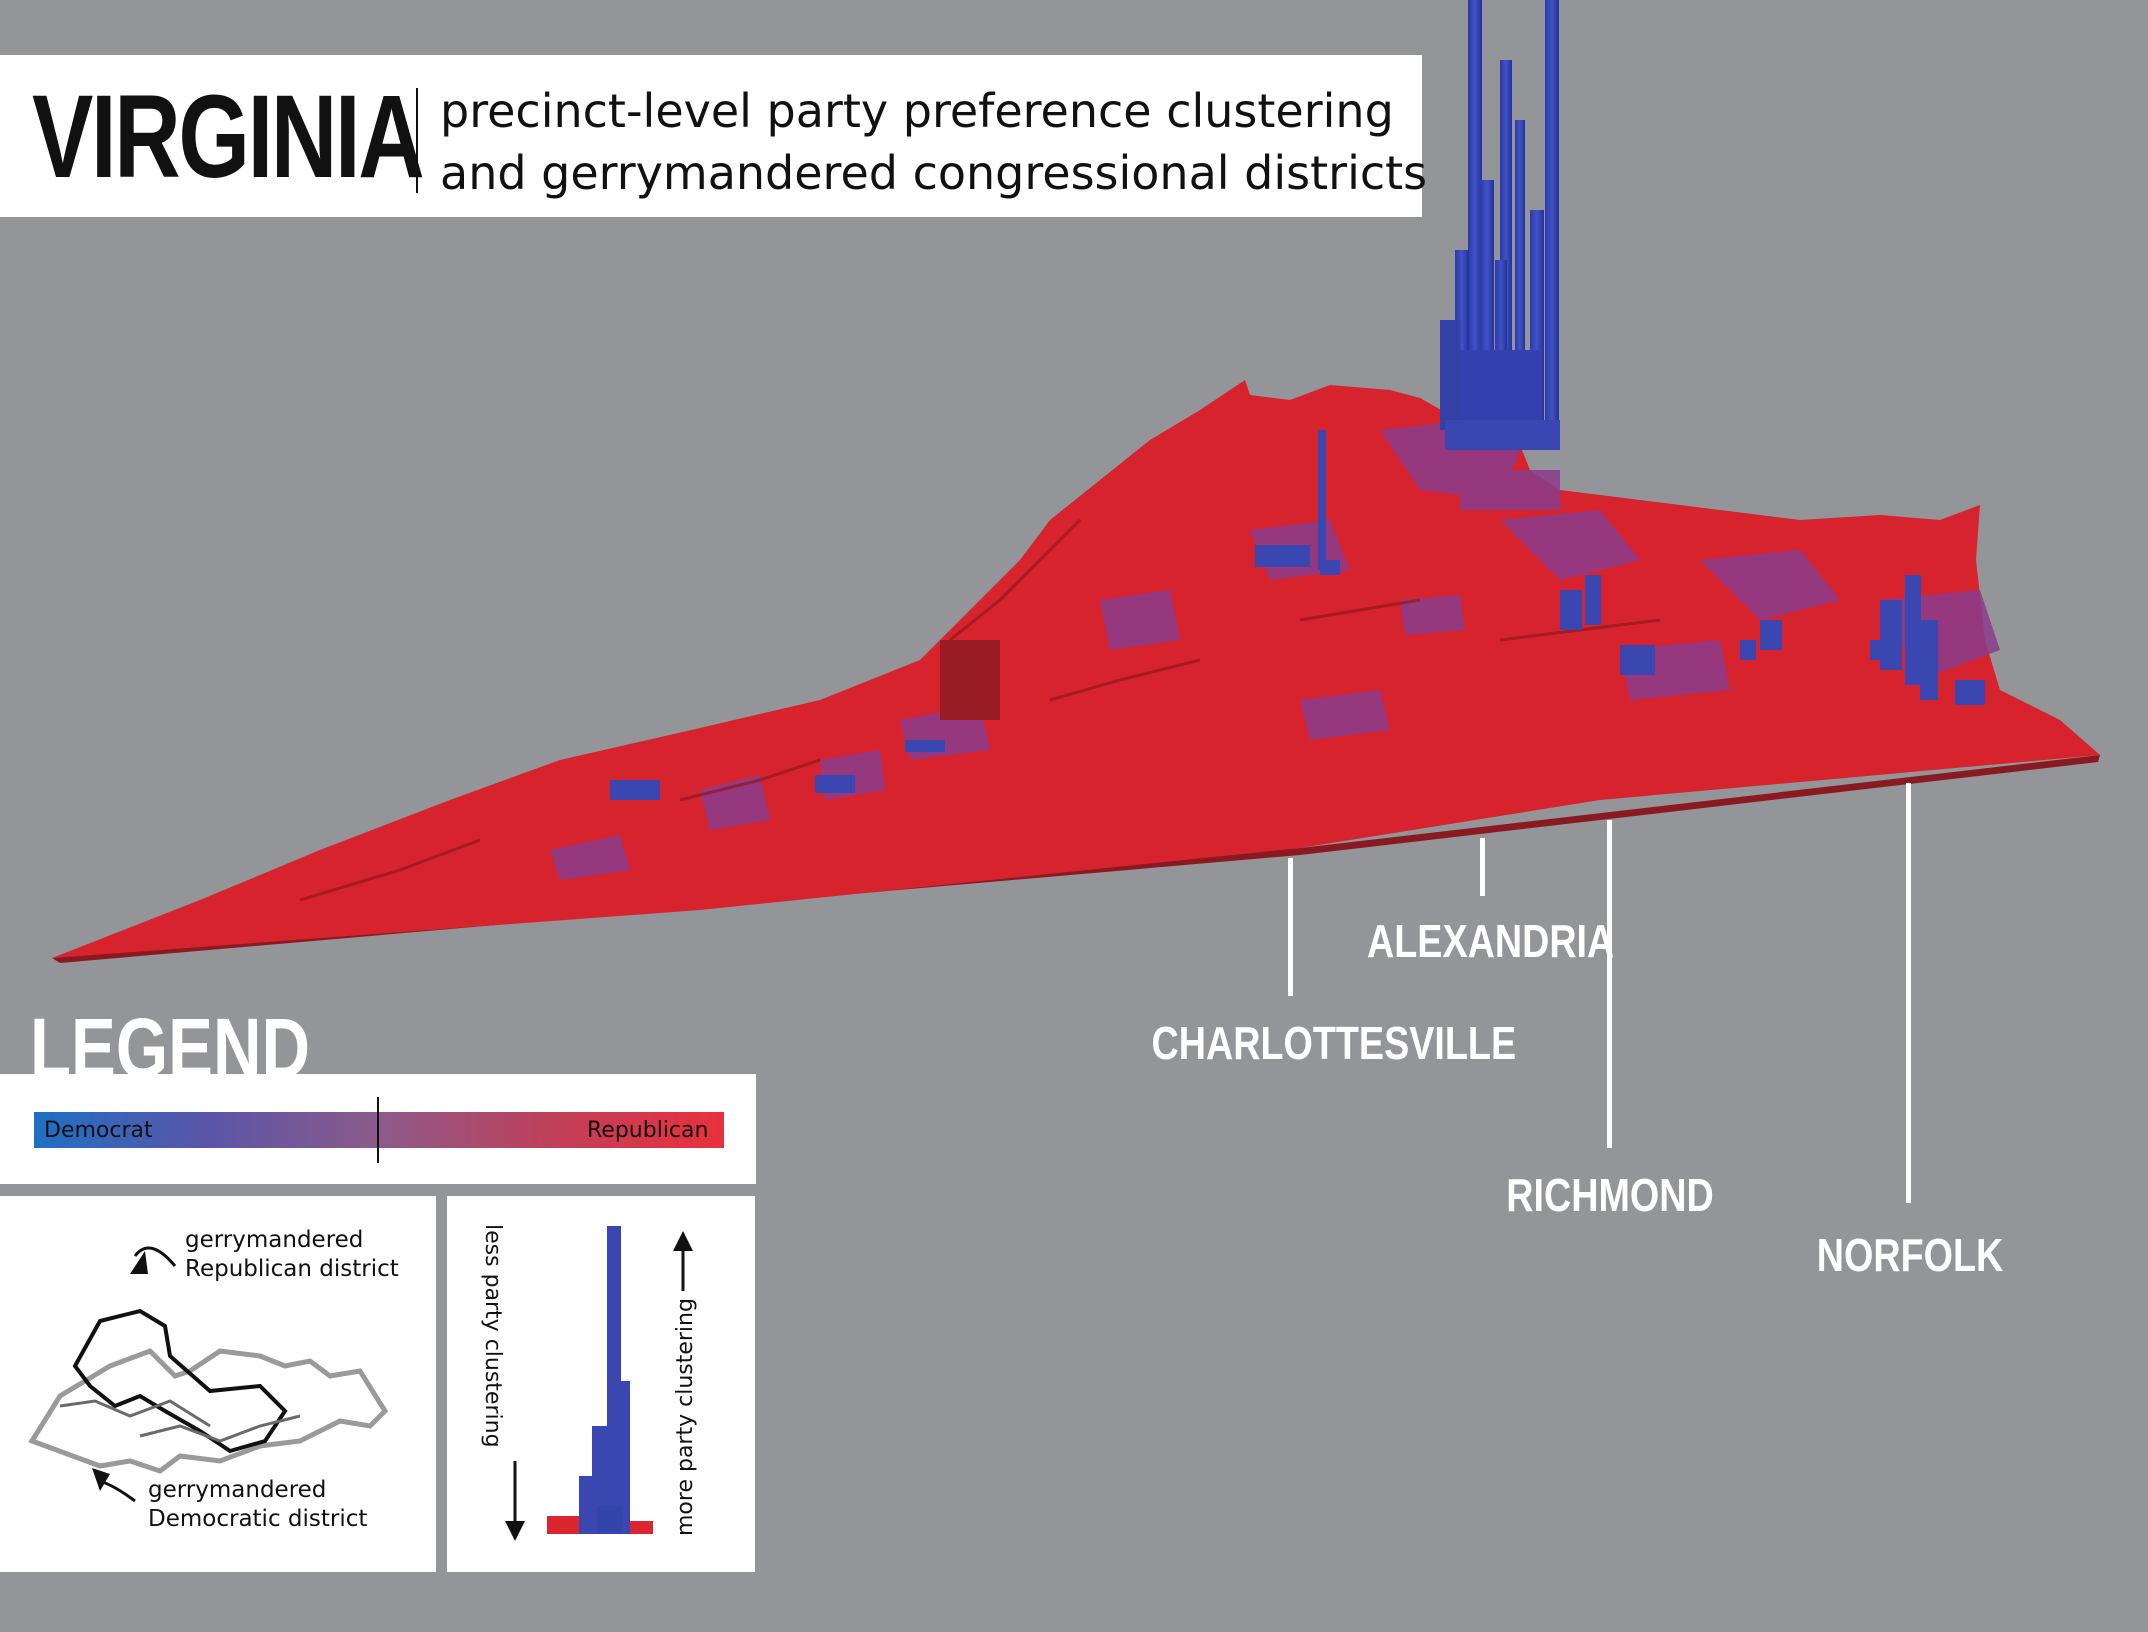 This screenshot has width=2148, height=1632. Describe the element at coordinates (1609, 984) in the screenshot. I see `richmond-callout-line` at that location.